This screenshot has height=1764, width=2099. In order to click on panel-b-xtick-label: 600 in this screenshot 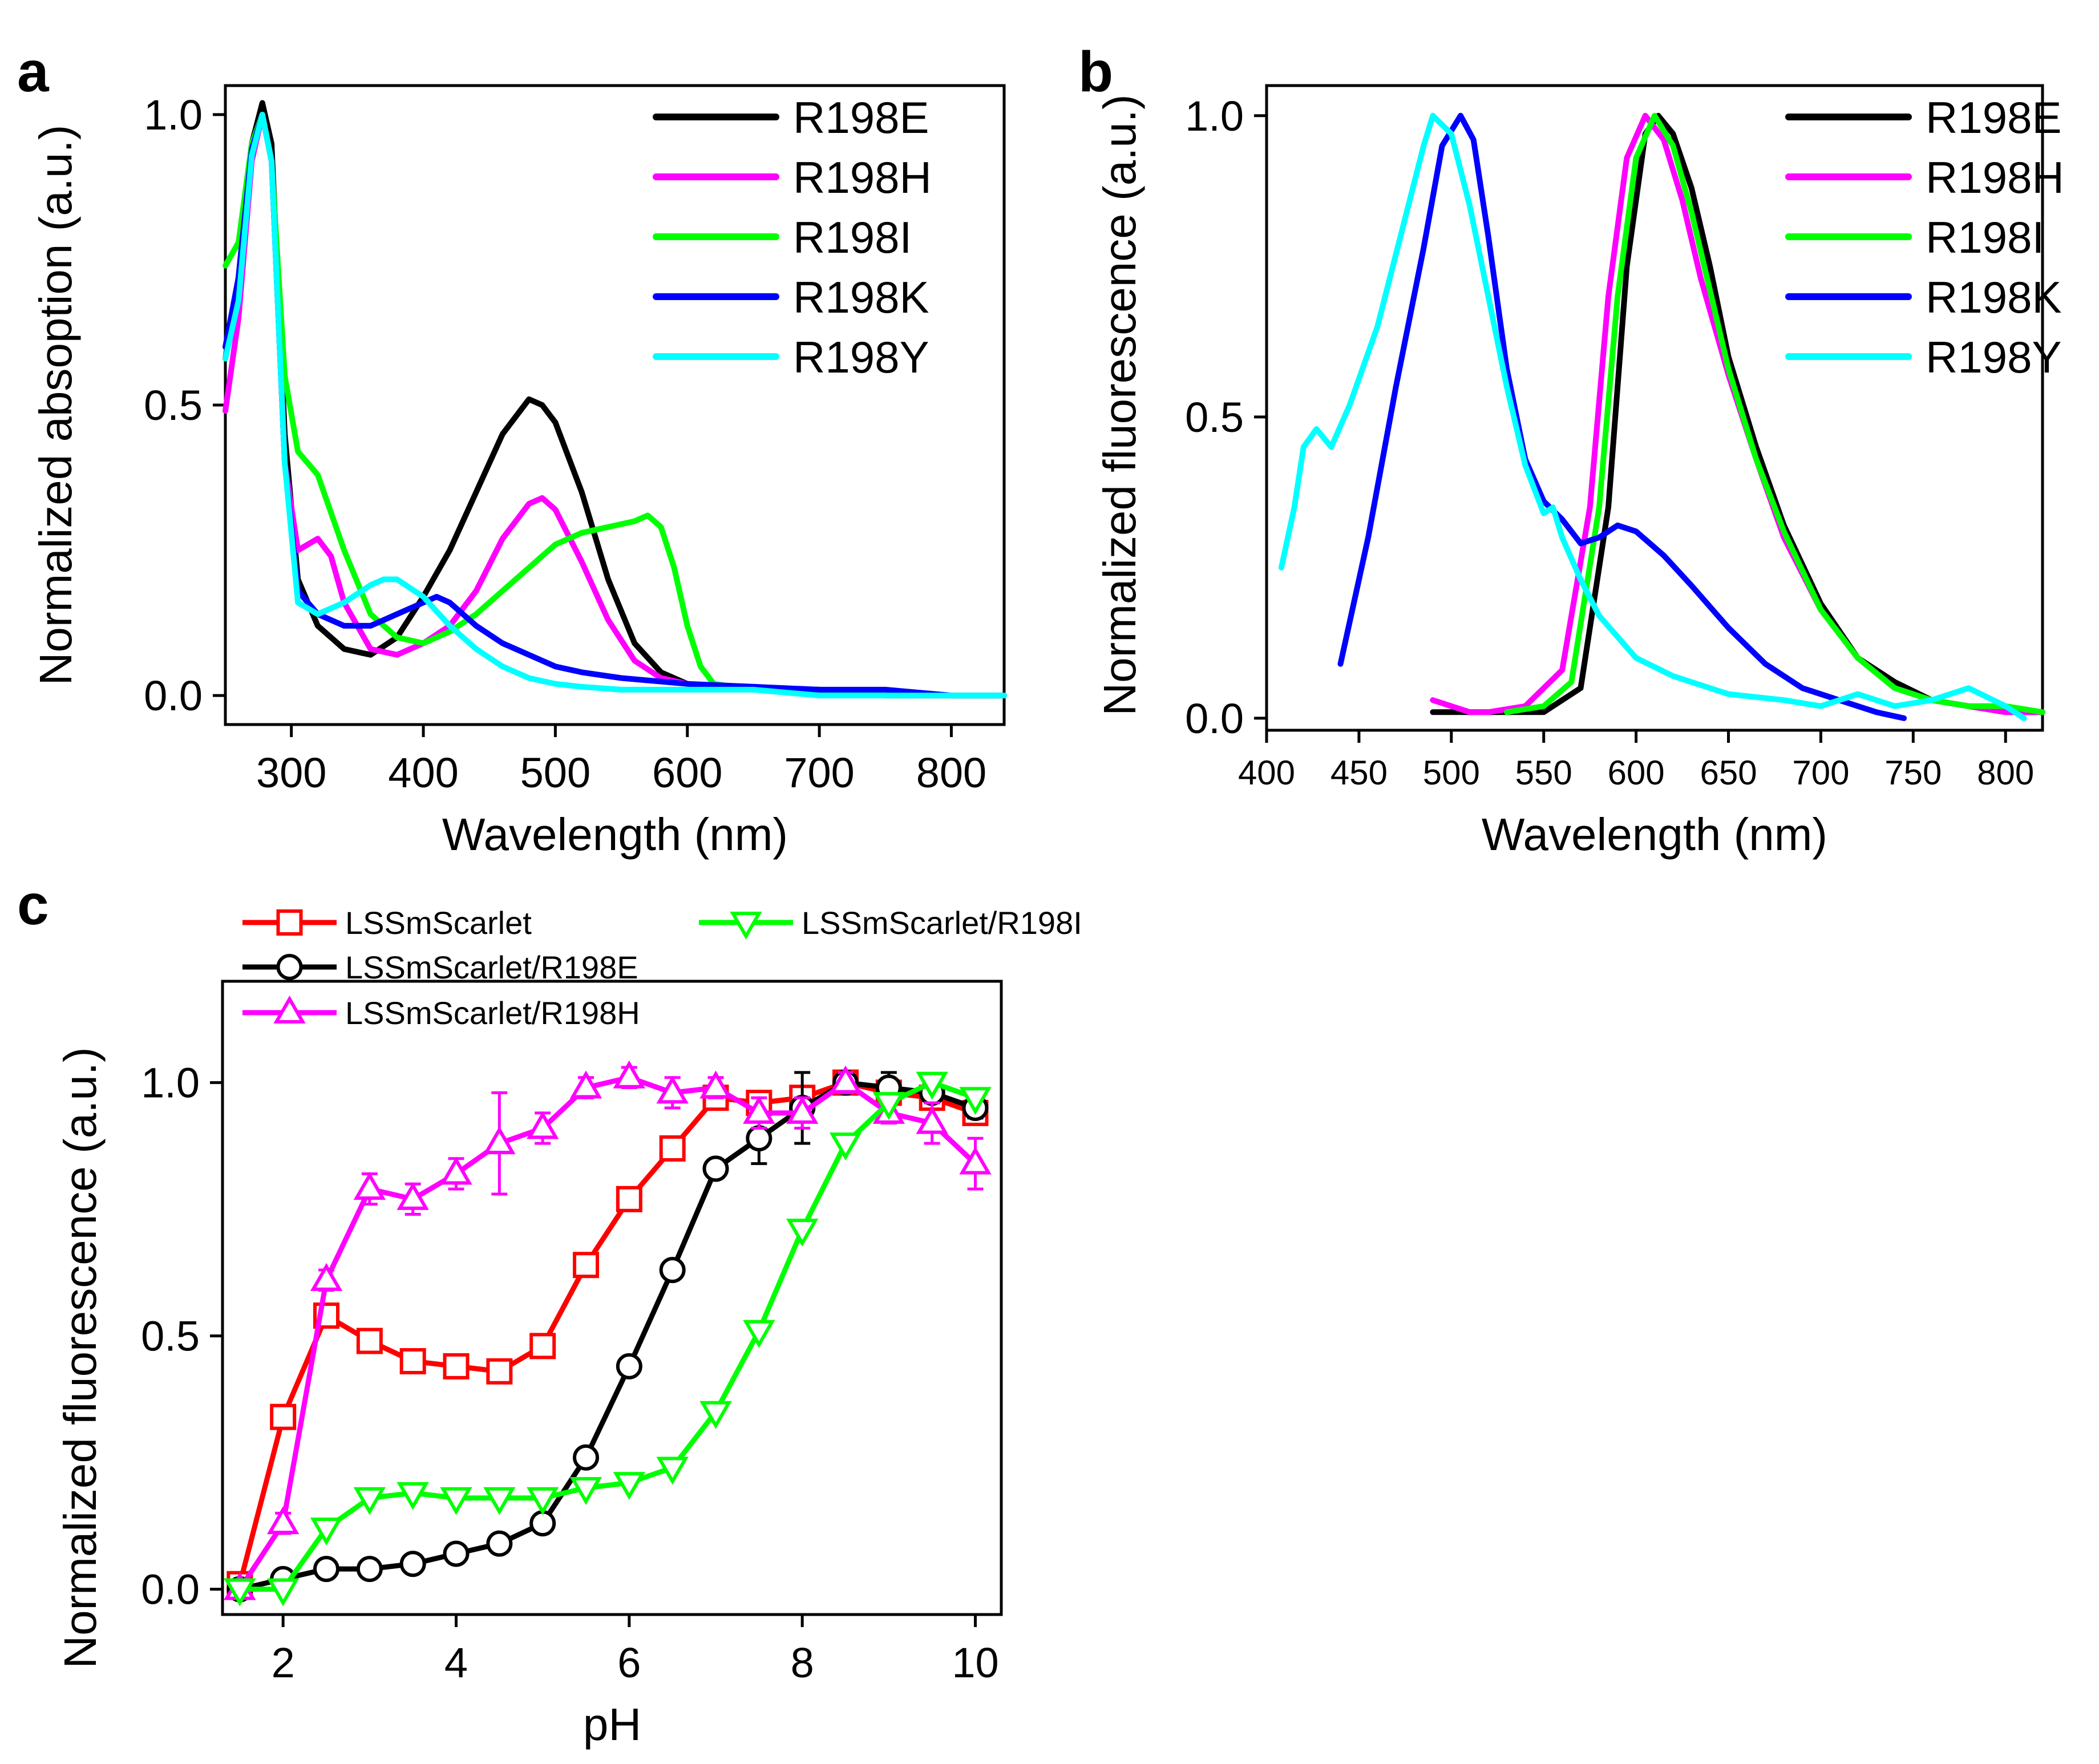, I will do `click(1637, 773)`.